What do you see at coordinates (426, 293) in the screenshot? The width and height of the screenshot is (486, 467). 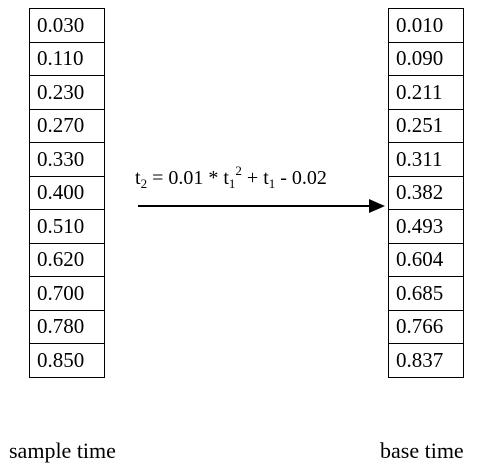 I see `base-time-cell: 0.685` at bounding box center [426, 293].